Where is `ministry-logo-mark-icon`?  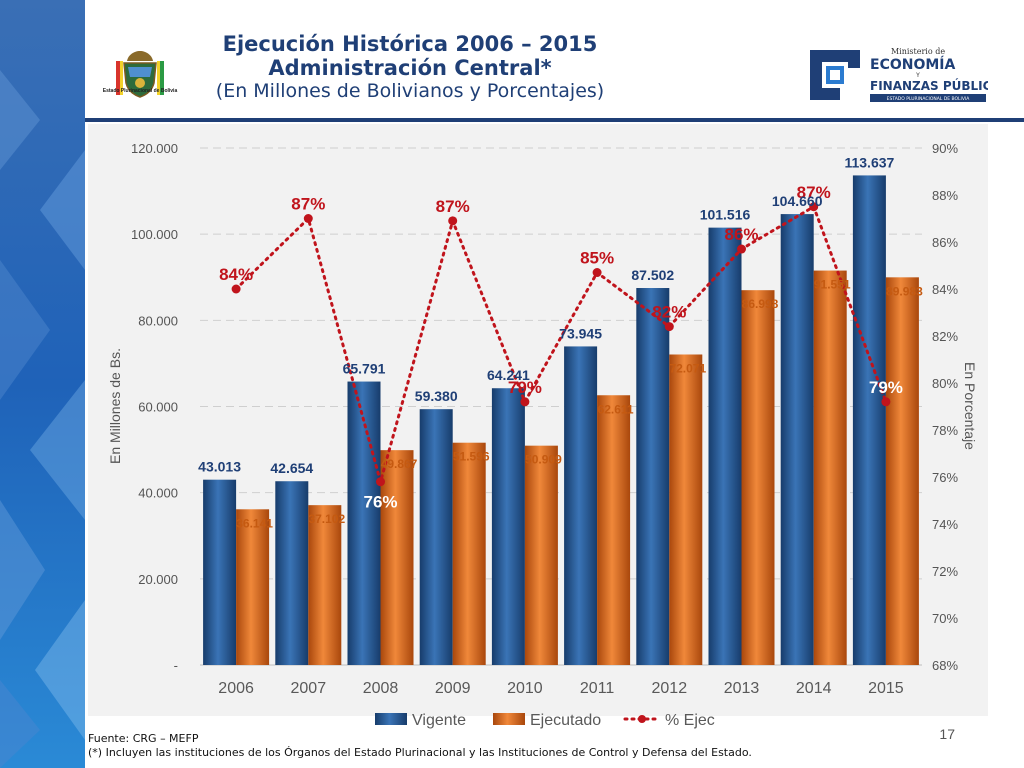
ministry-logo-mark-icon is located at coordinates (835, 75).